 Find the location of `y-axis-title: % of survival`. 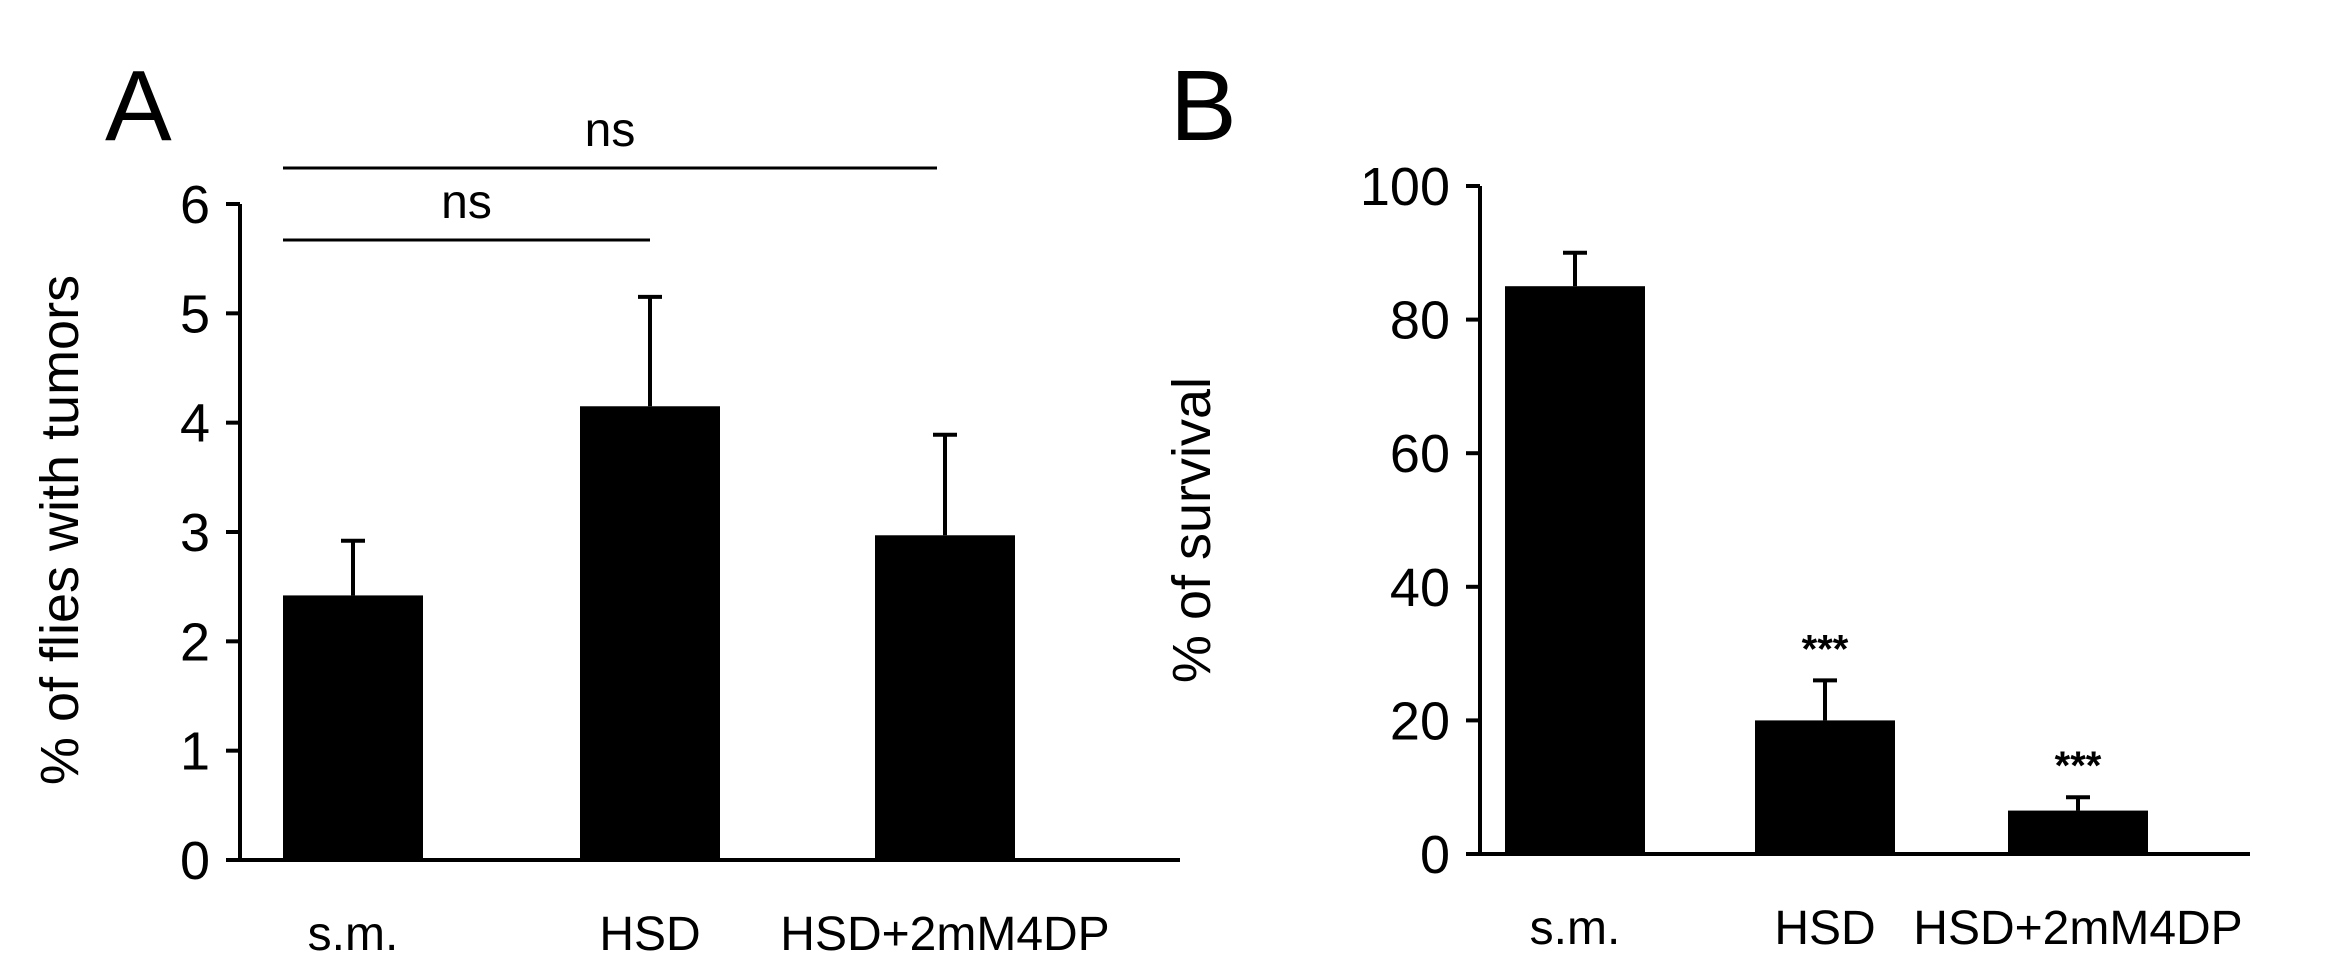

y-axis-title: % of survival is located at coordinates (1192, 530).